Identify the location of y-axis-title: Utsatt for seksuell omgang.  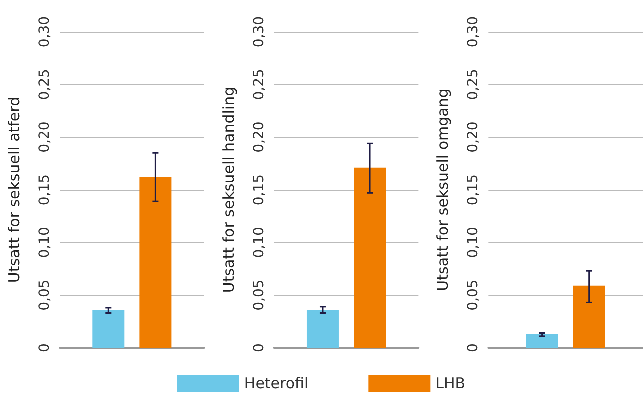
(443, 190).